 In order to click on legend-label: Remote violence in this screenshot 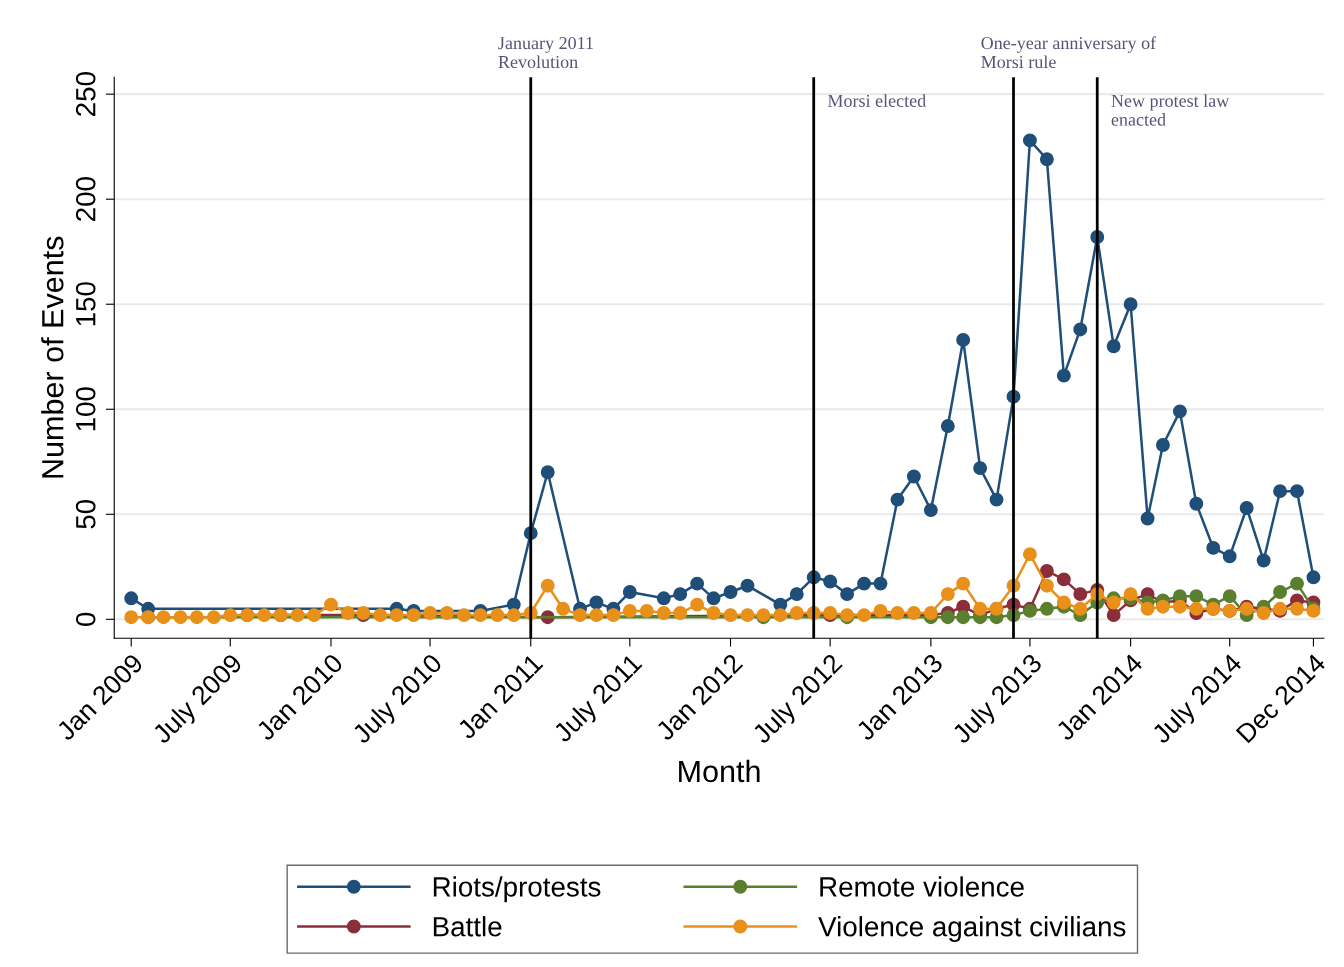, I will do `click(922, 886)`.